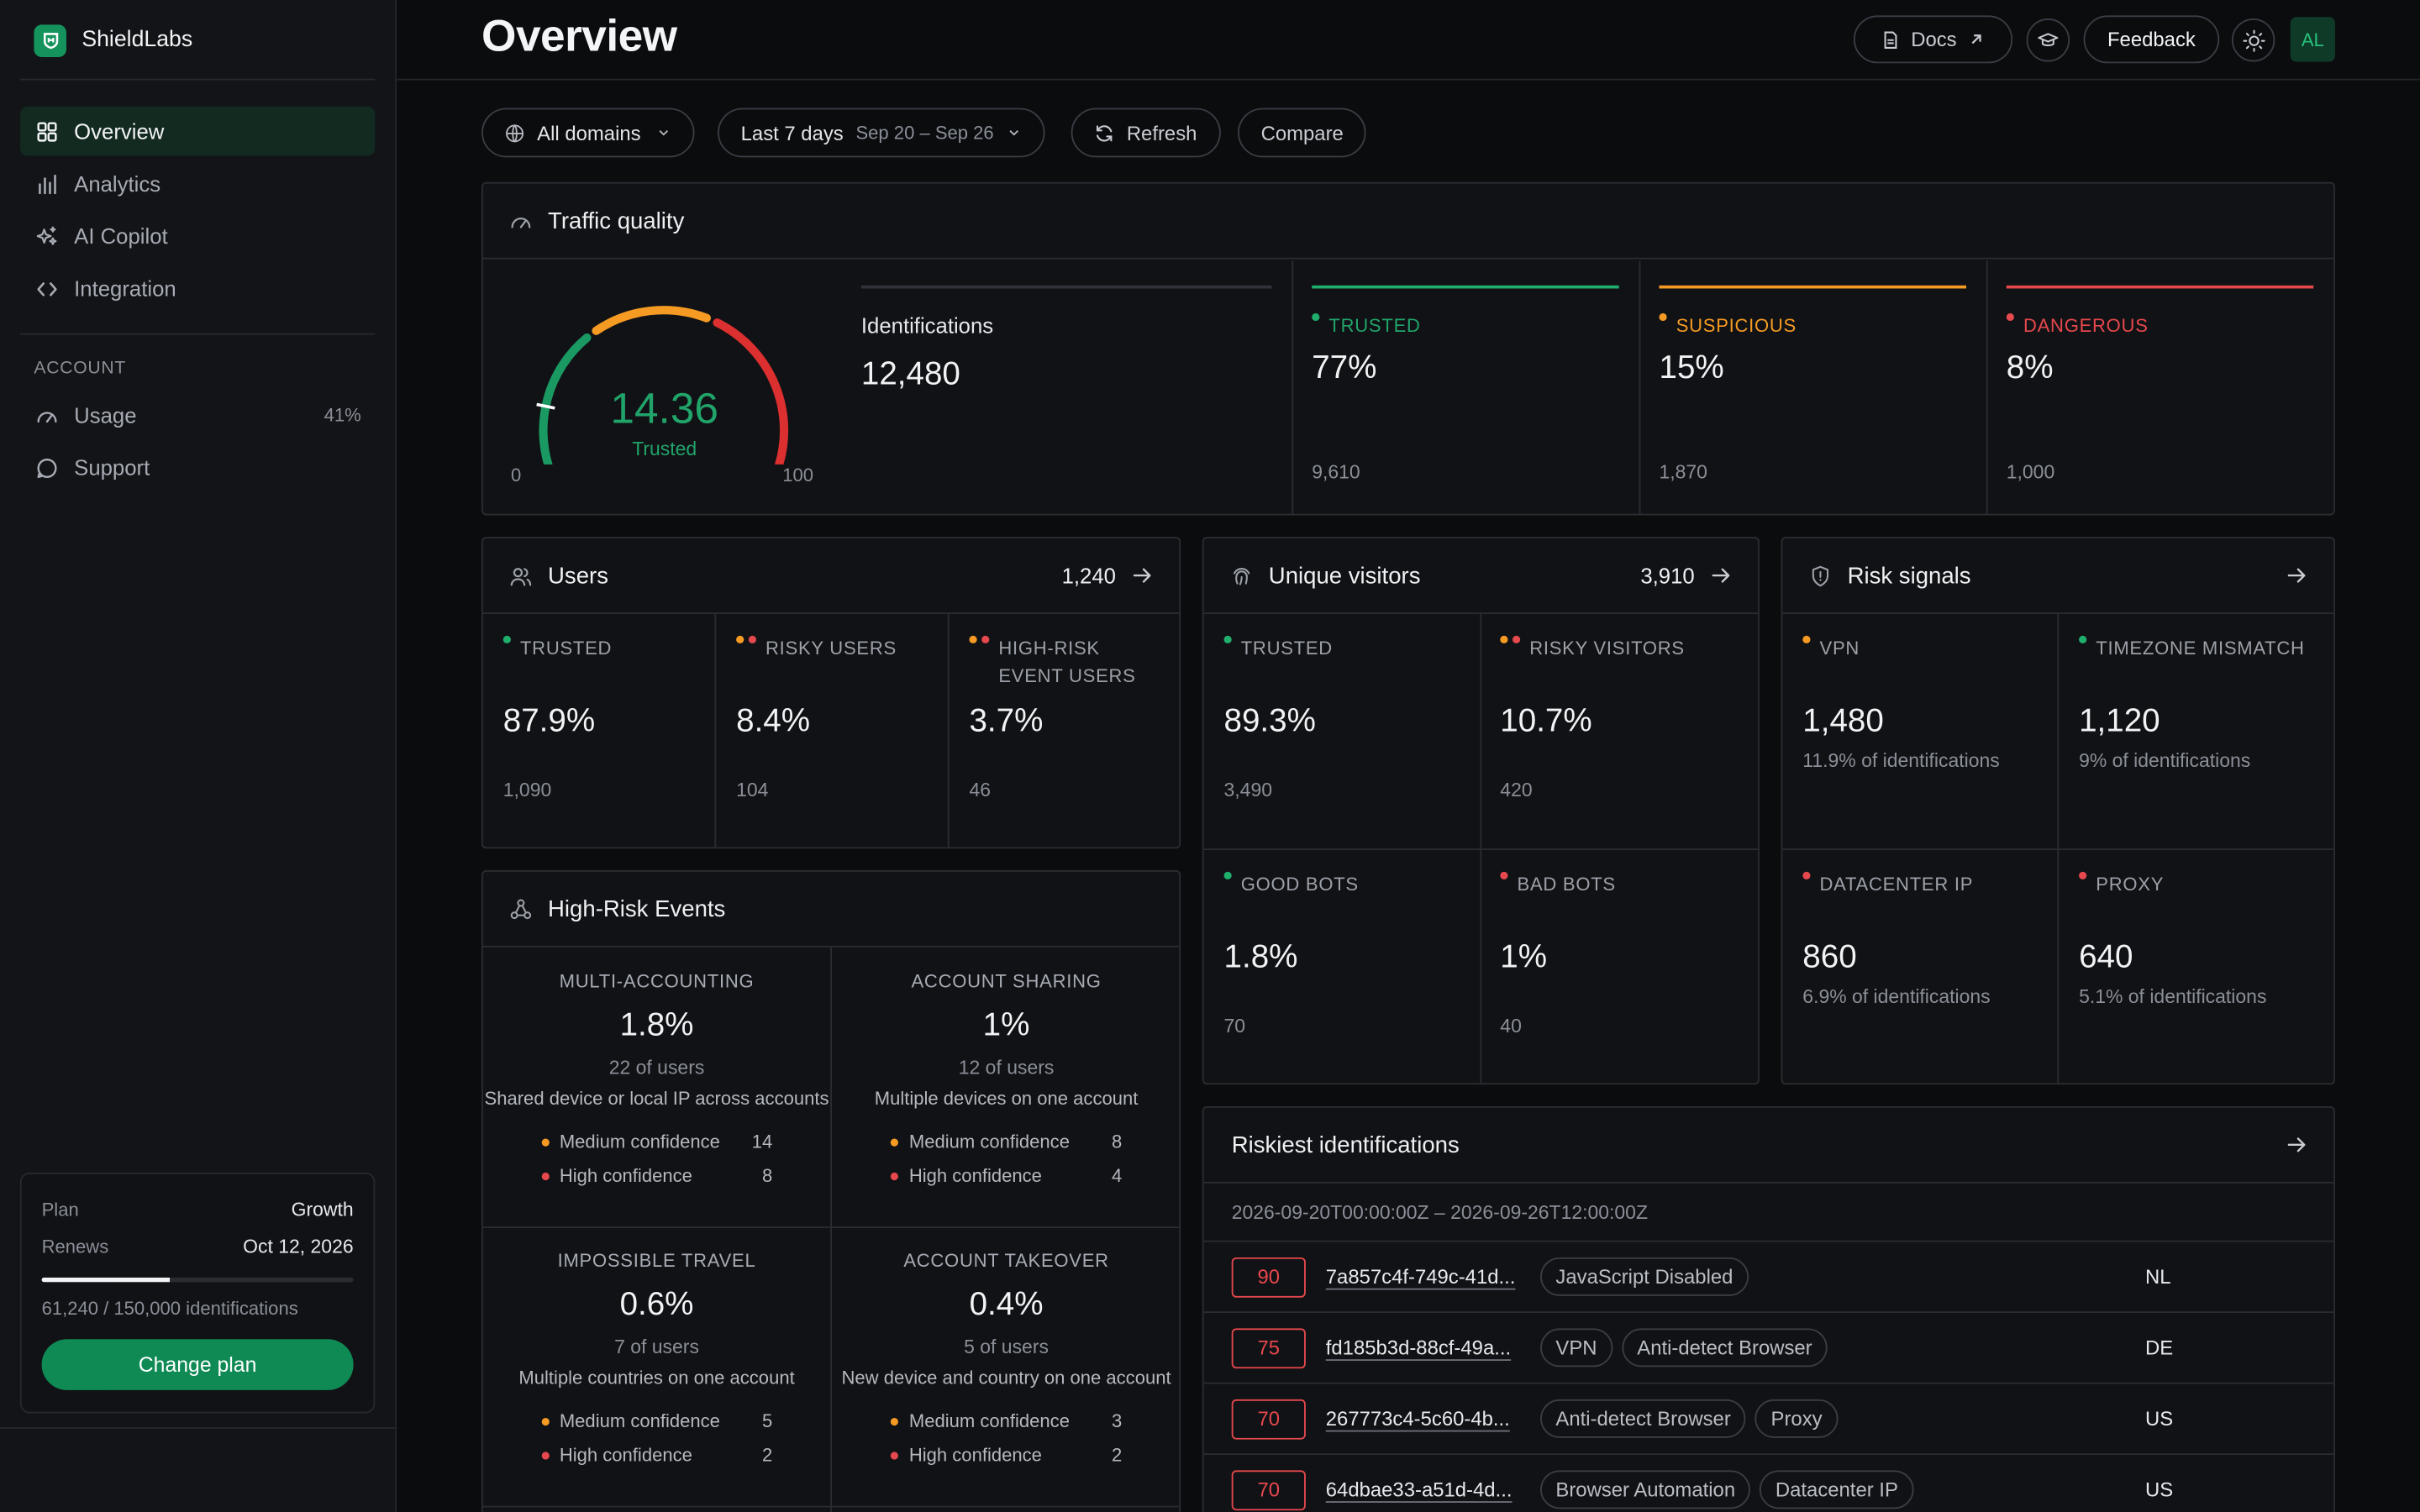 This screenshot has height=1512, width=2420. What do you see at coordinates (1667, 575) in the screenshot?
I see `visitors-total: 3,910` at bounding box center [1667, 575].